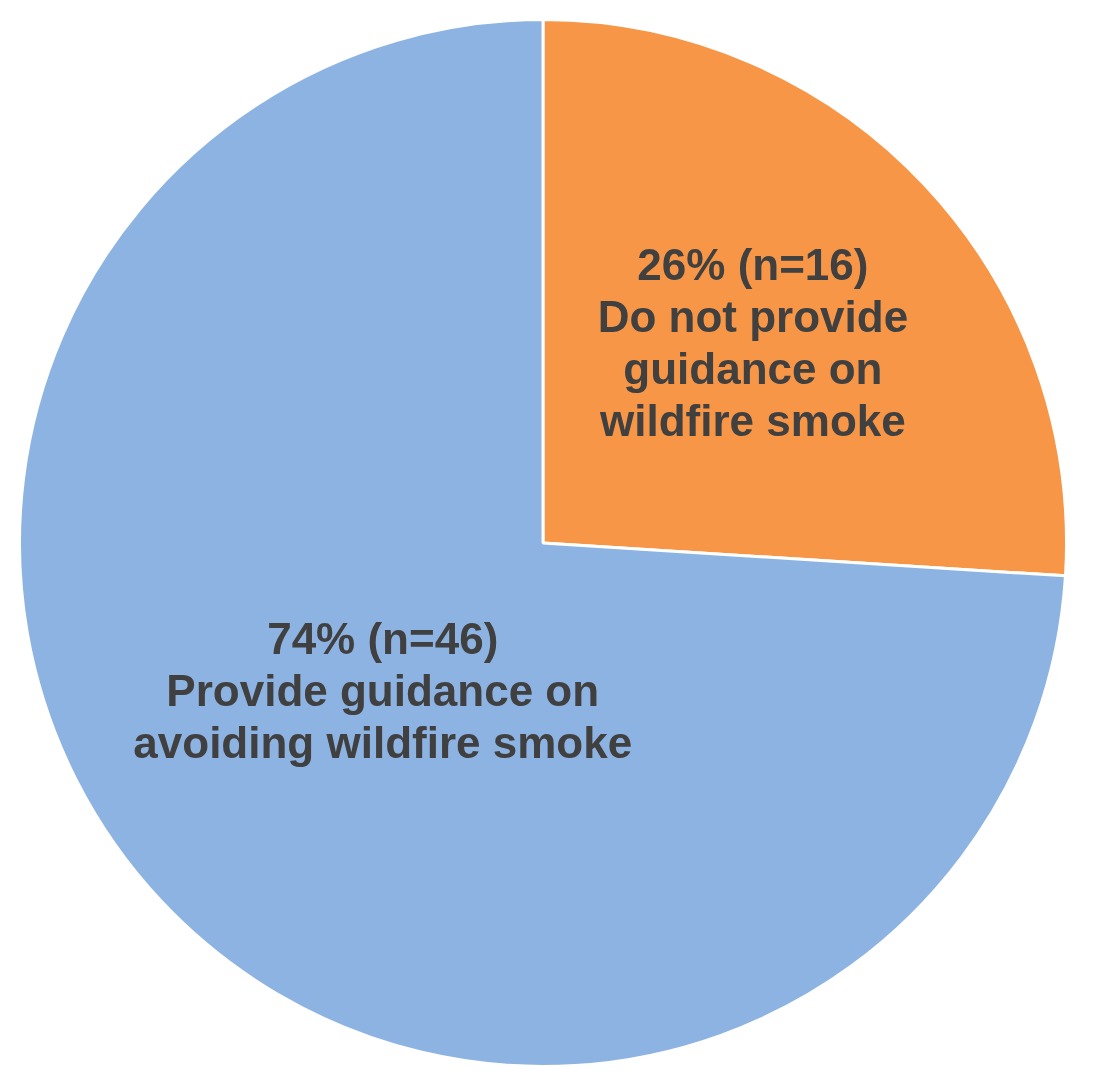 The image size is (1094, 1092). What do you see at coordinates (383, 716) in the screenshot?
I see `slice-label: Provide guidance on avoiding wildfire smoke` at bounding box center [383, 716].